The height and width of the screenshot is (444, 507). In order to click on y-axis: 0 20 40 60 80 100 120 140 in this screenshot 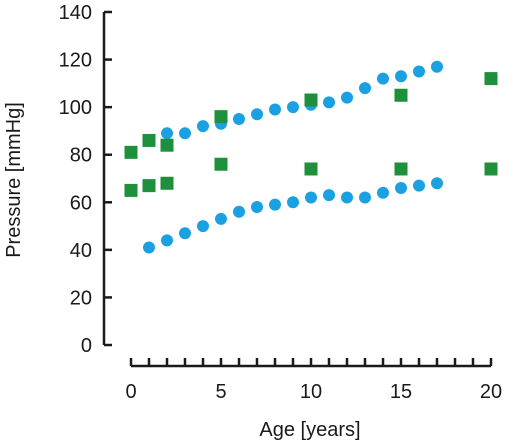, I will do `click(85, 179)`.